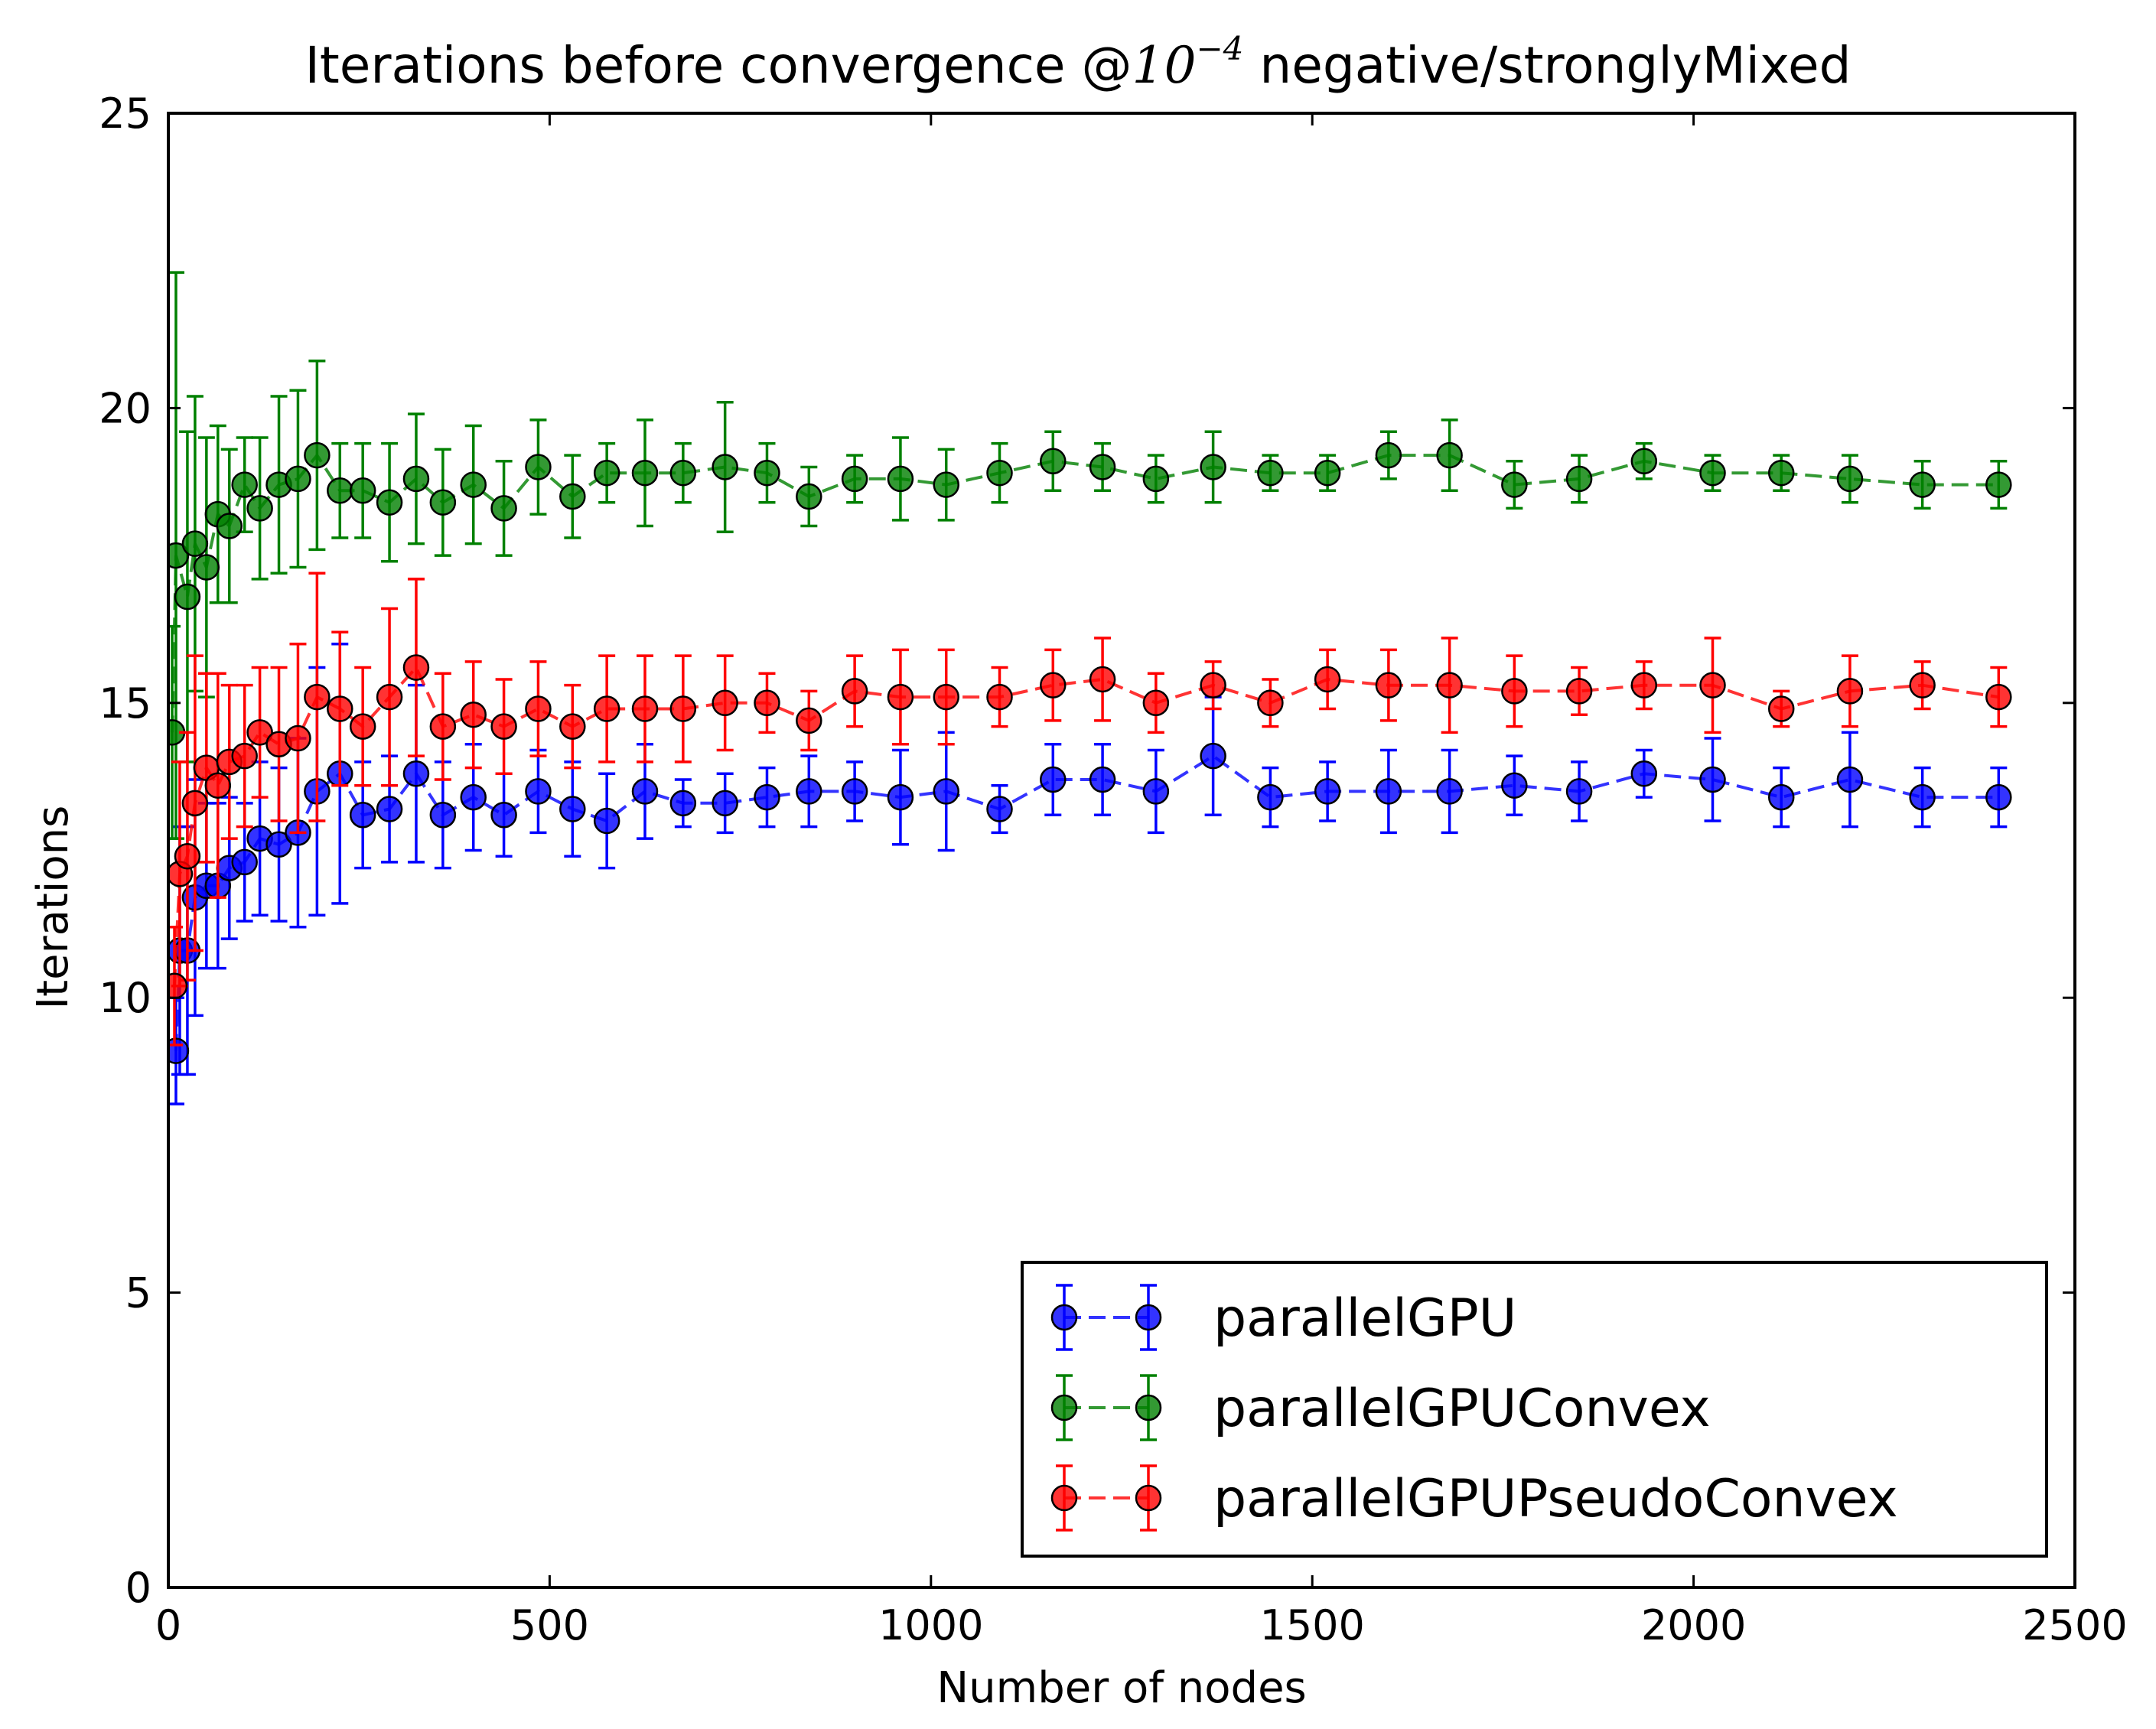 The height and width of the screenshot is (1729, 2156). What do you see at coordinates (1219, 48) in the screenshot?
I see `title-math-exponent: −4` at bounding box center [1219, 48].